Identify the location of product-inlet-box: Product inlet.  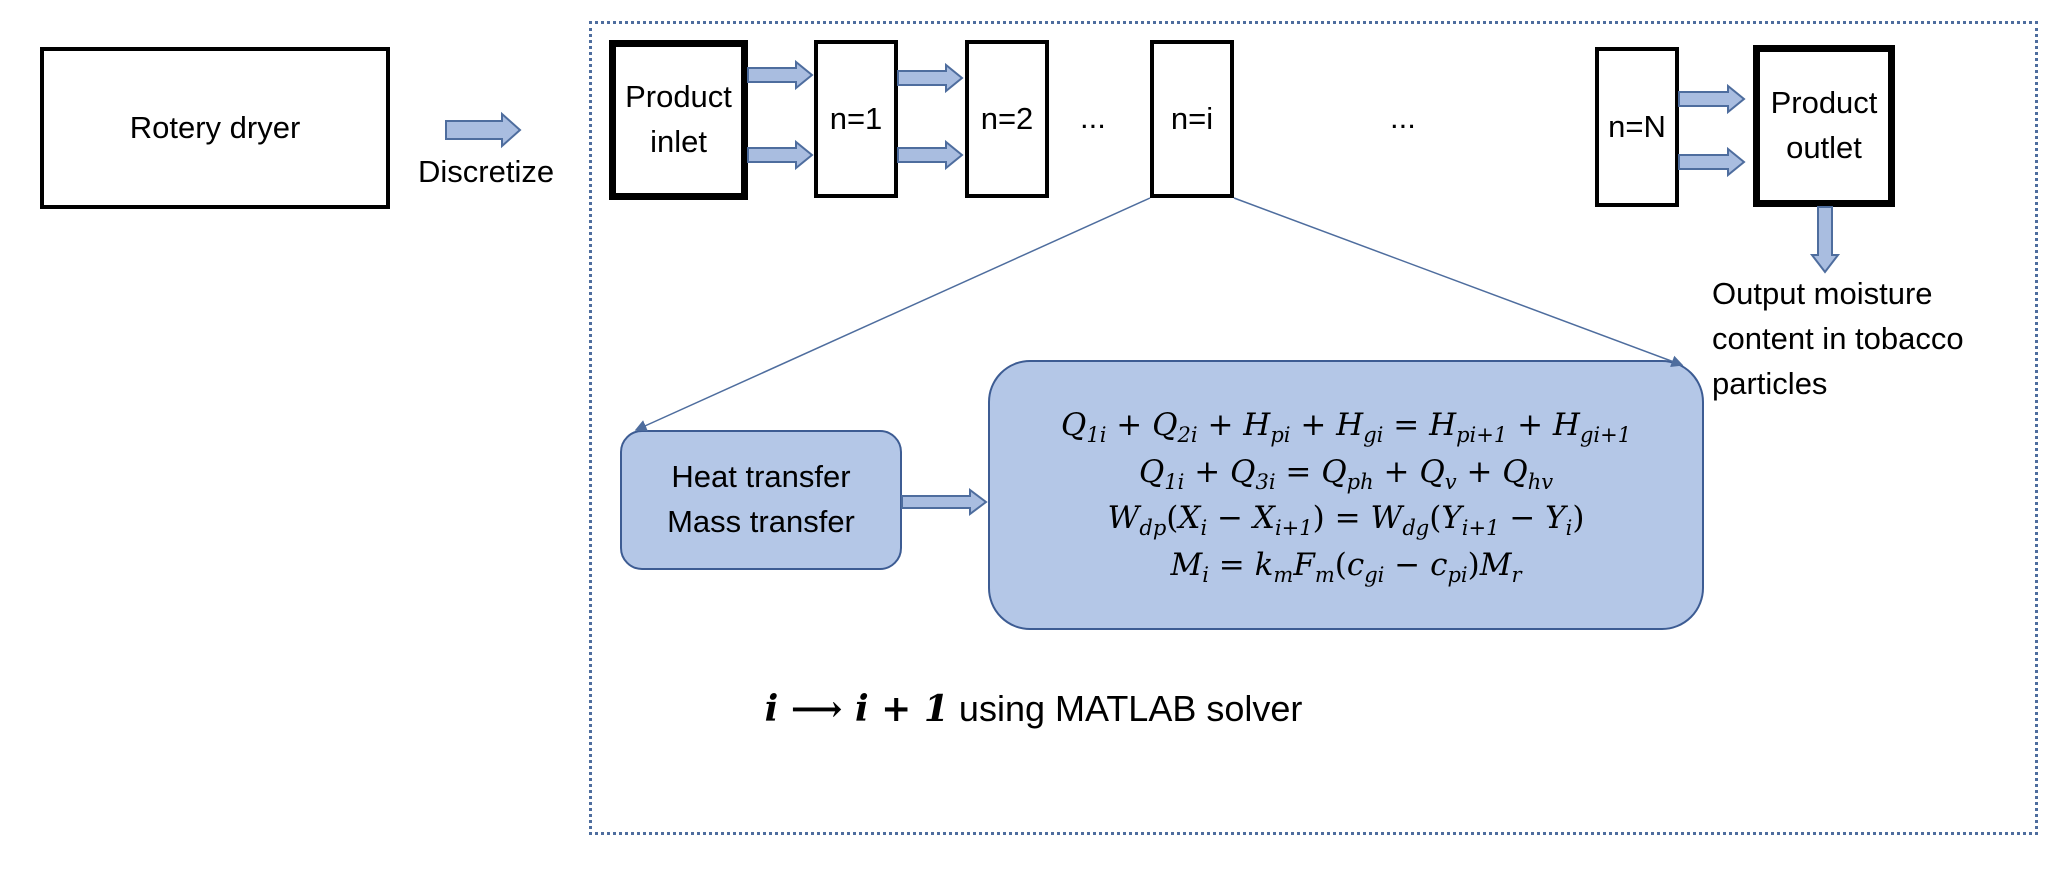
(678, 120).